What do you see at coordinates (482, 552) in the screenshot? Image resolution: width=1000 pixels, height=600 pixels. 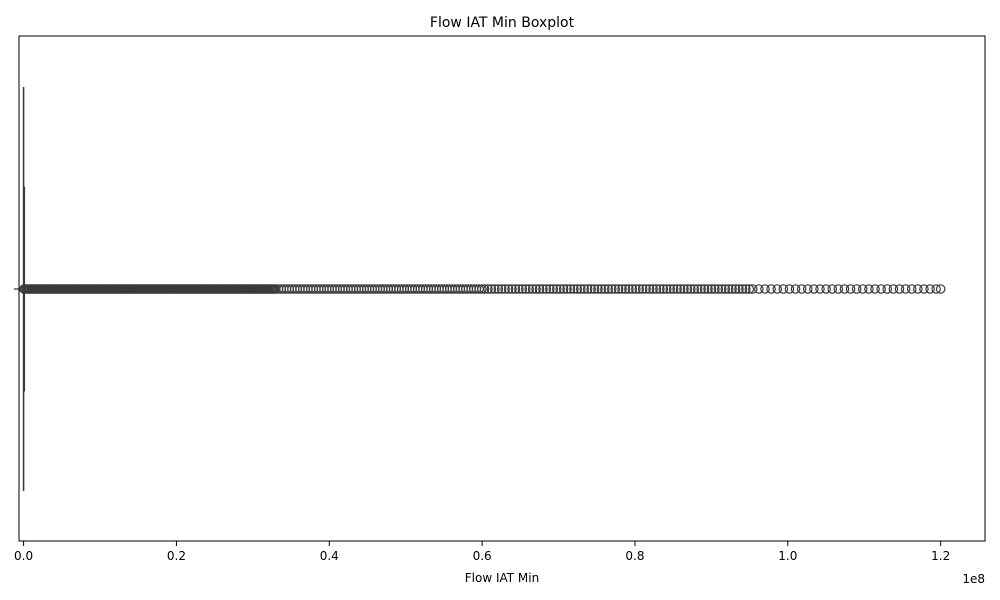 I see `x-axis-ticks: 0.0 0.2 0.4 0.6 0.8 1.0 1.2` at bounding box center [482, 552].